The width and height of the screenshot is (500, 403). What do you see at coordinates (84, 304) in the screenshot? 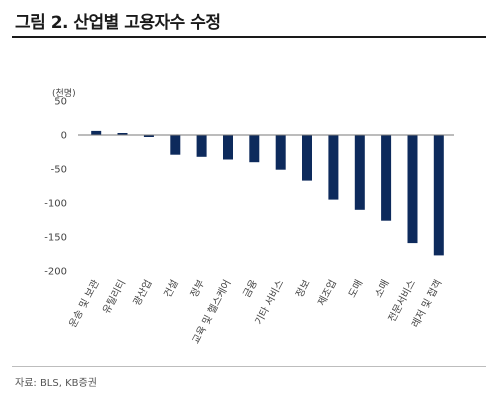
I see `x-tick-label: 운송 및 보관` at bounding box center [84, 304].